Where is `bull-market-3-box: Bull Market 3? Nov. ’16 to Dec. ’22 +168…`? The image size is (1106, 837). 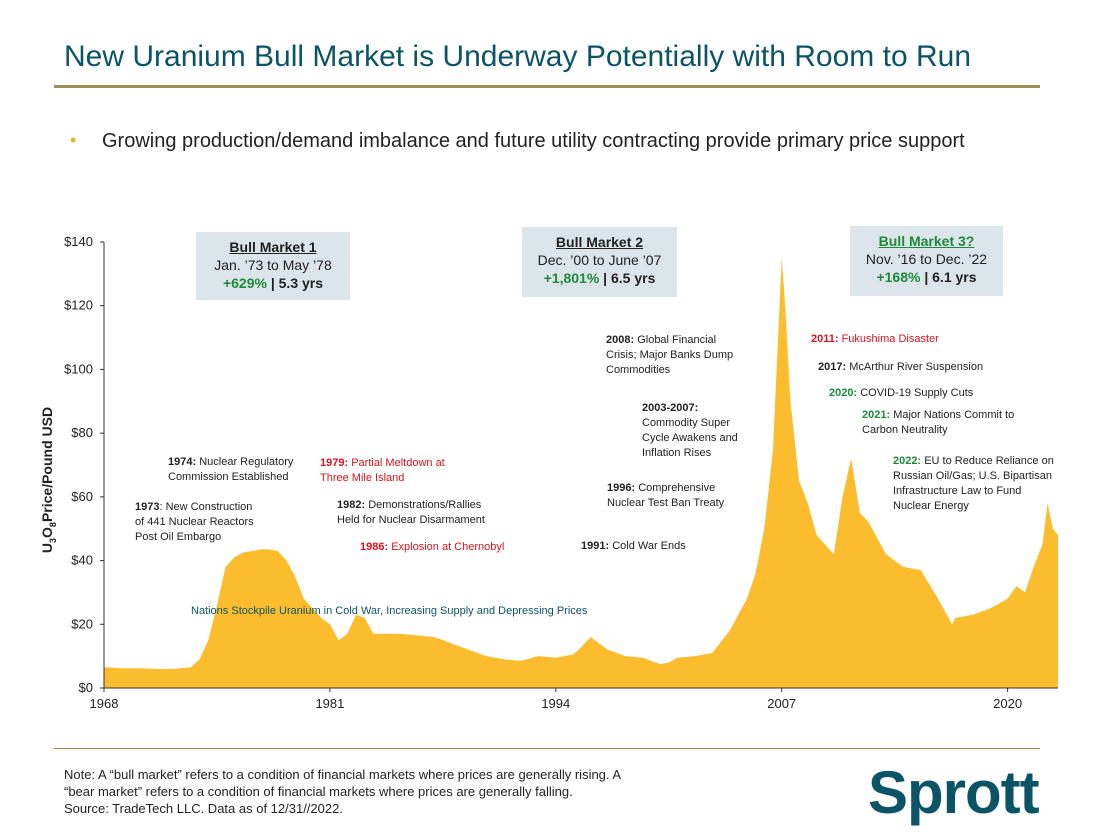 bull-market-3-box: Bull Market 3? Nov. ’16 to Dec. ’22 +168… is located at coordinates (926, 261).